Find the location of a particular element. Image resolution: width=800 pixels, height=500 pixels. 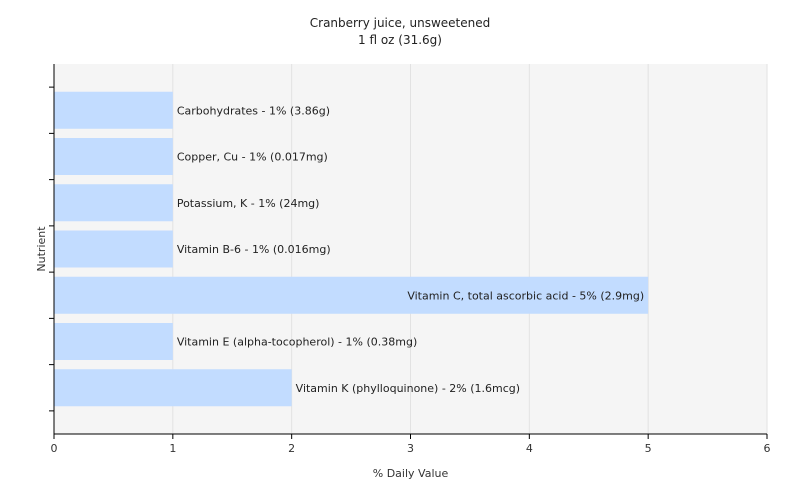

x-tick-label: 6 is located at coordinates (767, 448).